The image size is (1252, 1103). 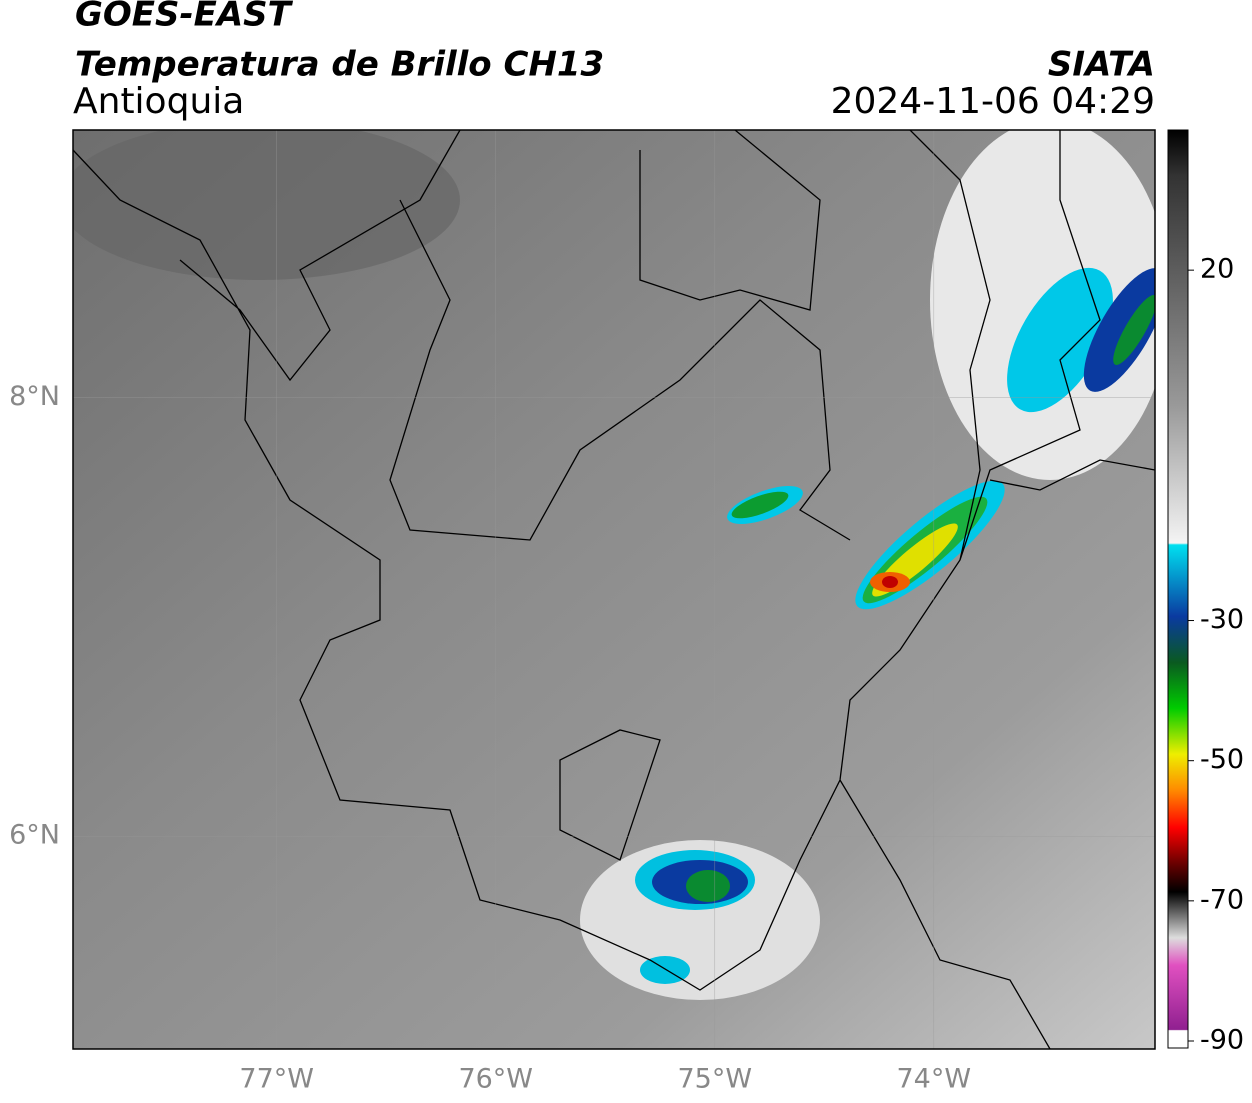 What do you see at coordinates (714, 1079) in the screenshot?
I see `x-tick-label: 75°W` at bounding box center [714, 1079].